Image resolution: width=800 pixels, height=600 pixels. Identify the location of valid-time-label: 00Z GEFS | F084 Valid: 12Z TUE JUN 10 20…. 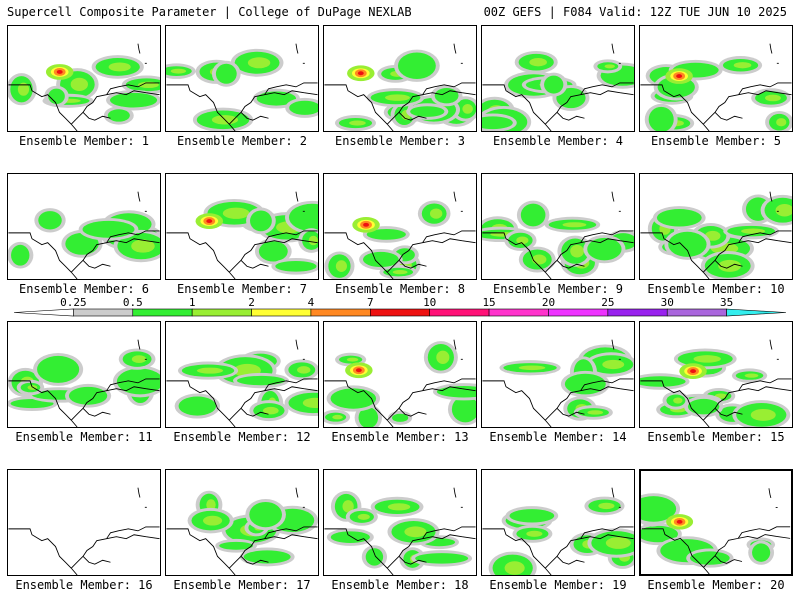
(635, 12).